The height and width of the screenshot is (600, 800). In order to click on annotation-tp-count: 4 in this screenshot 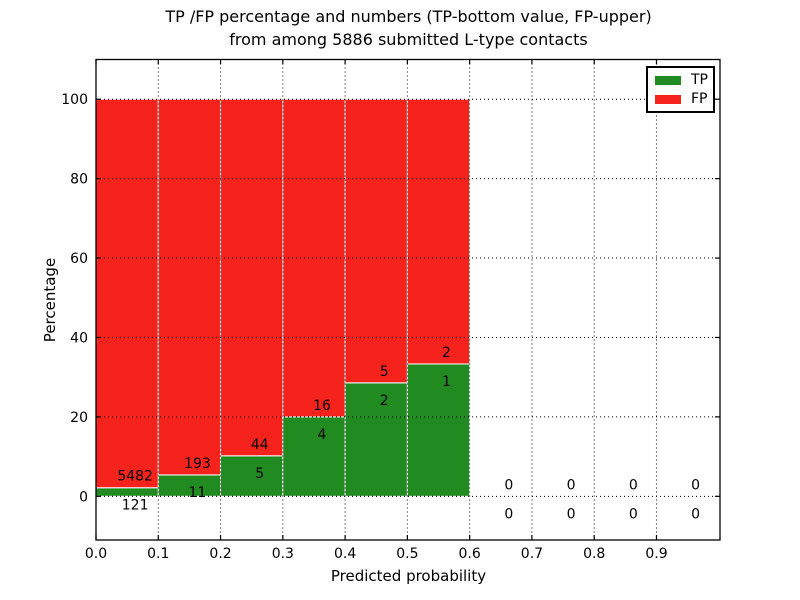, I will do `click(322, 435)`.